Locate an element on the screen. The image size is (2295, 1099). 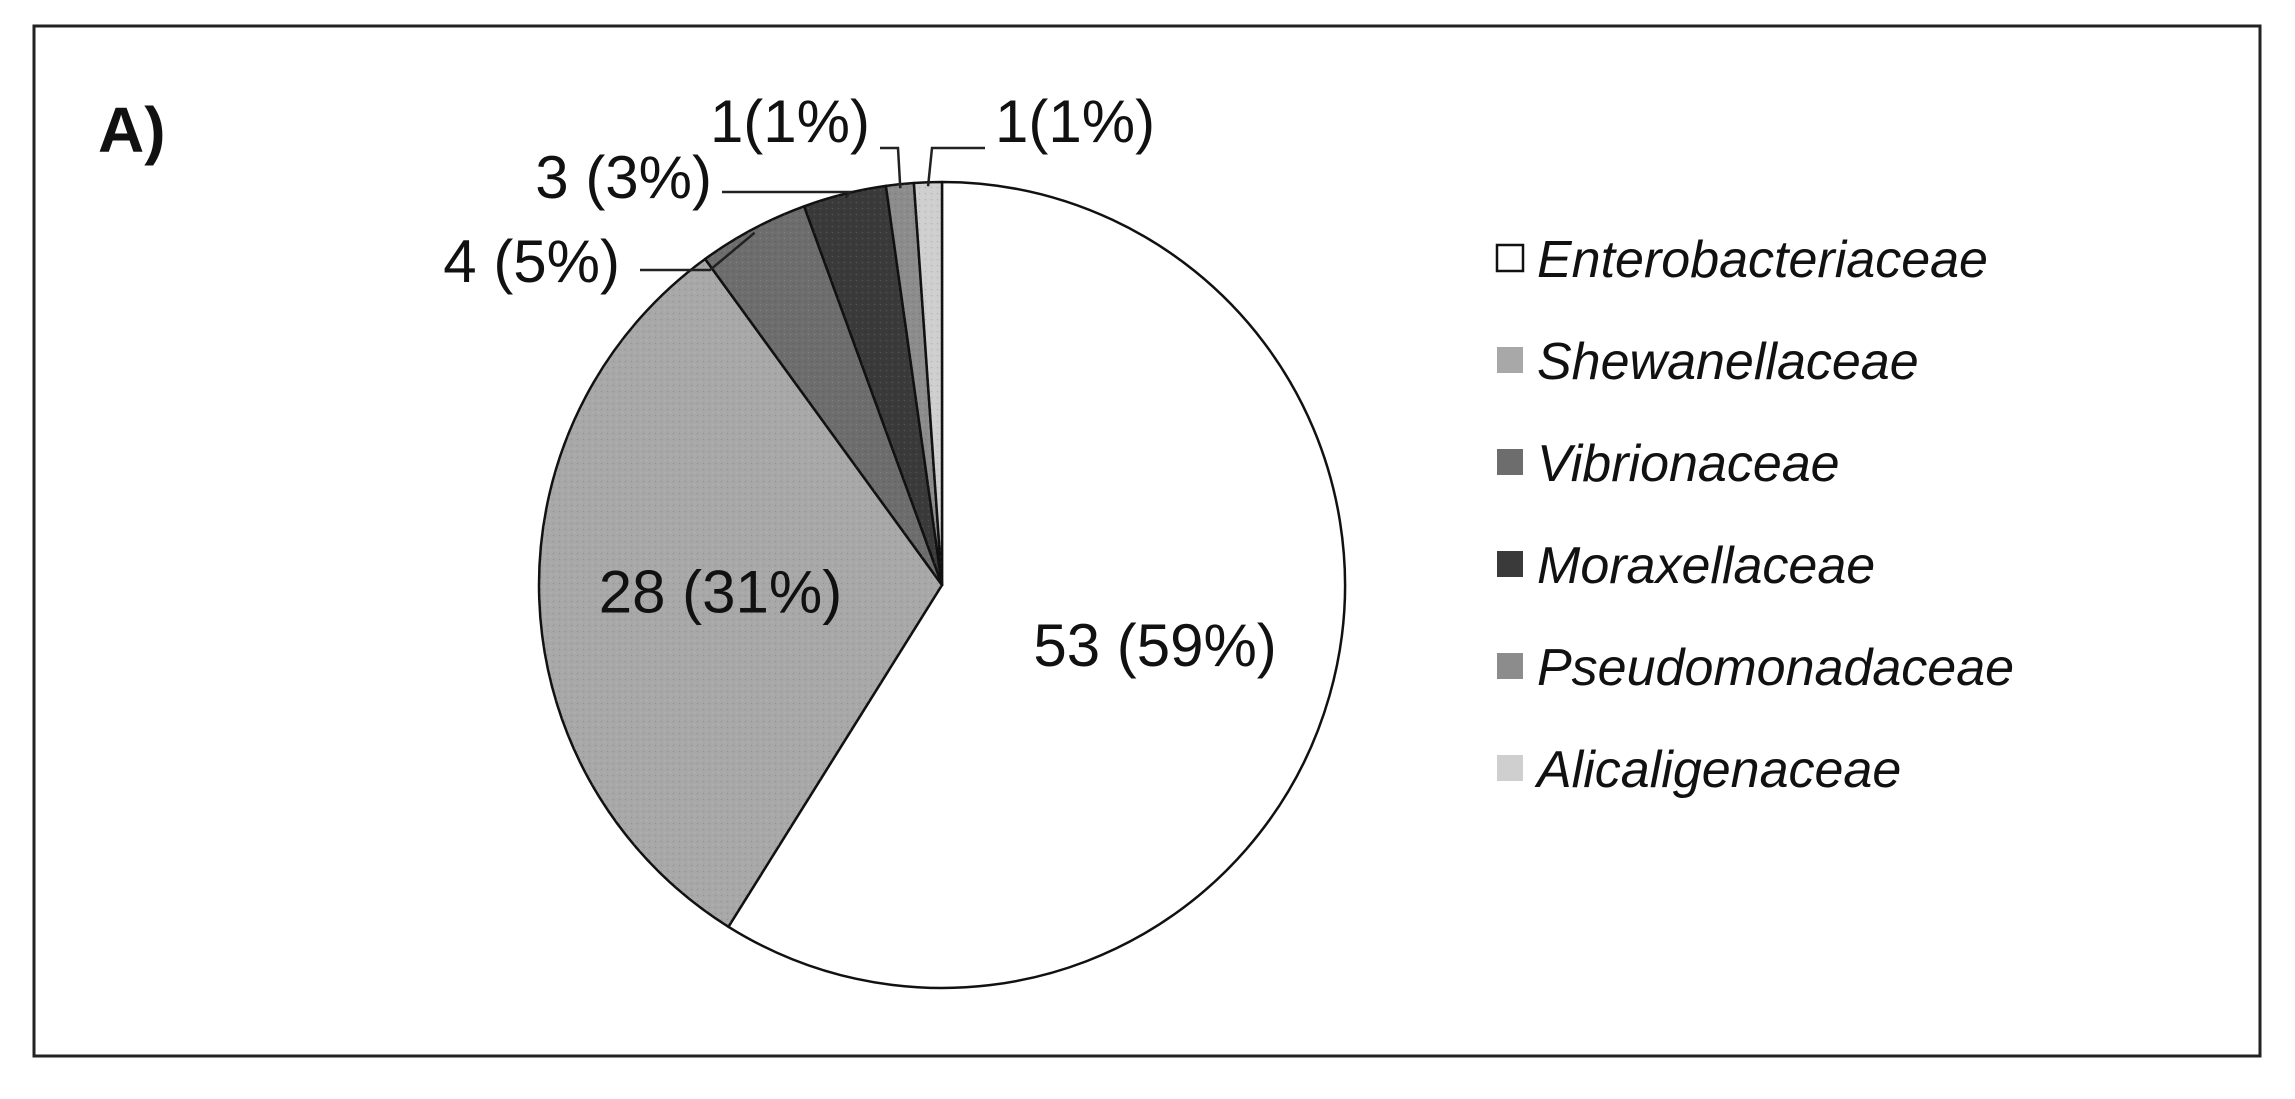
legend-swatch-vibrionaceae is located at coordinates (1510, 462).